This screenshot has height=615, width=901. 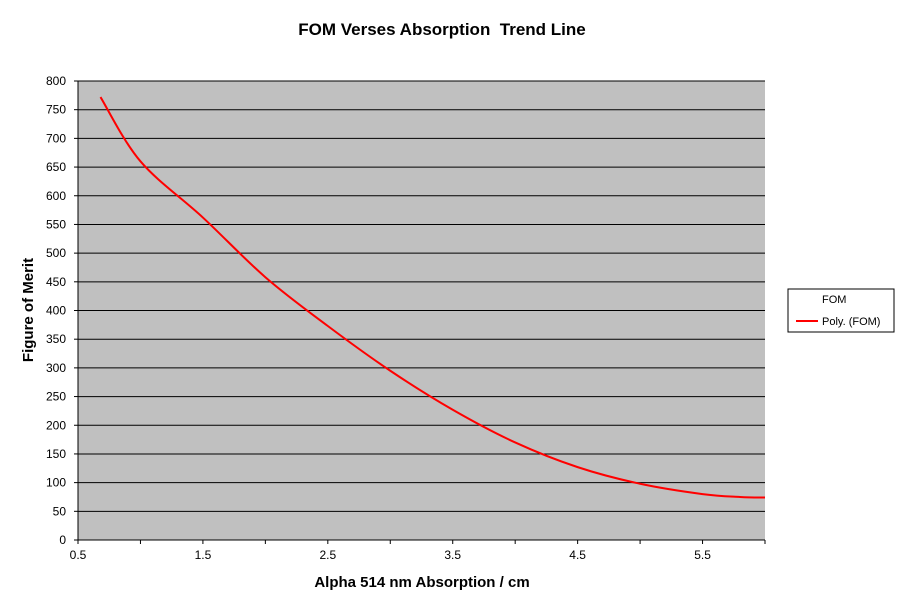 What do you see at coordinates (56, 368) in the screenshot?
I see `y-tick-label: 300` at bounding box center [56, 368].